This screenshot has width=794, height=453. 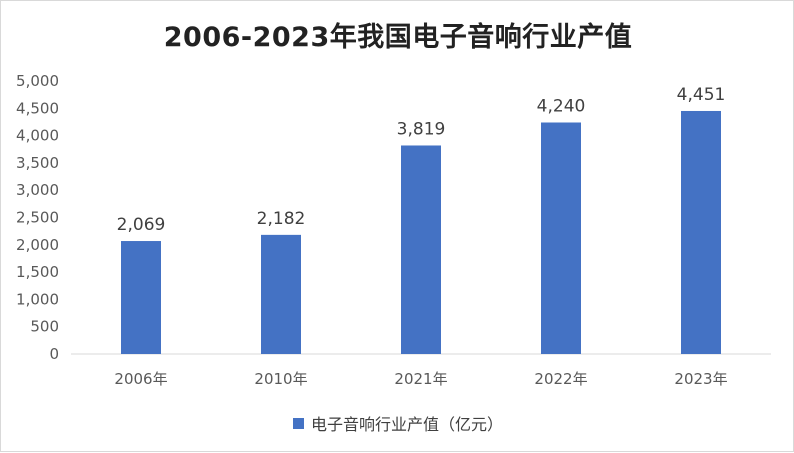 What do you see at coordinates (37, 245) in the screenshot?
I see `y-tick-label: 2,000` at bounding box center [37, 245].